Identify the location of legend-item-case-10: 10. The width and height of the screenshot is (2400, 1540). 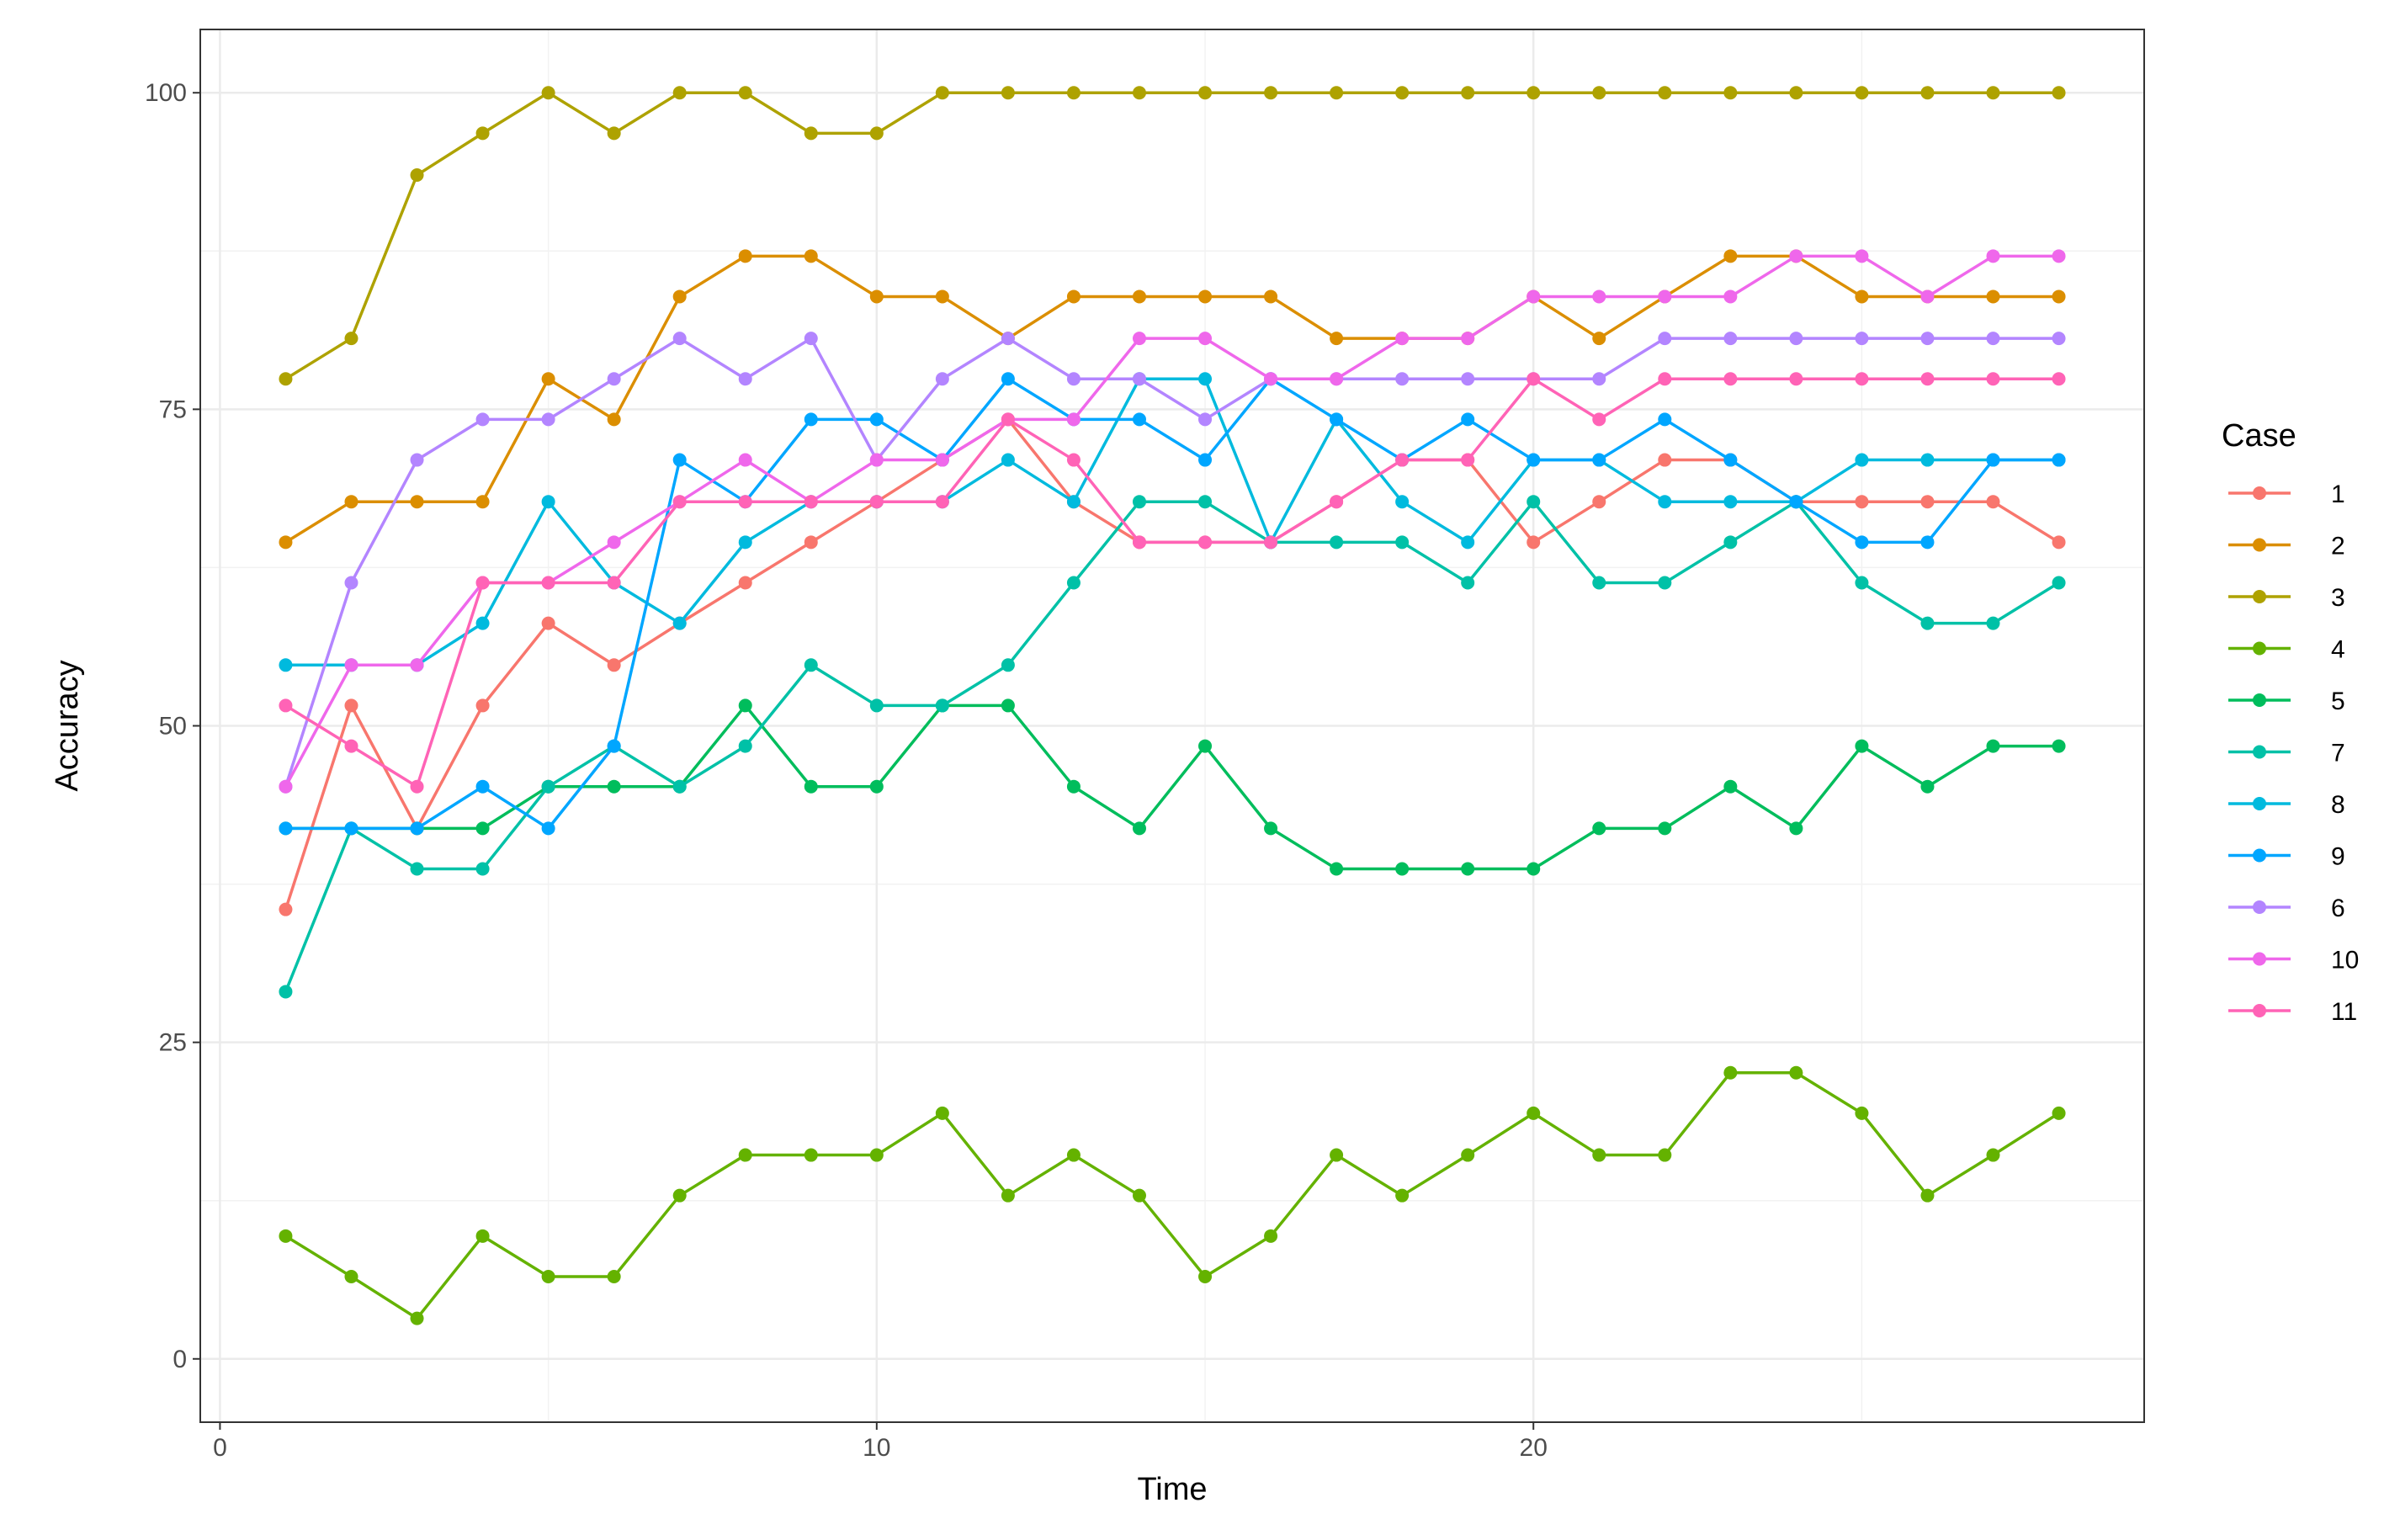
(2293, 960).